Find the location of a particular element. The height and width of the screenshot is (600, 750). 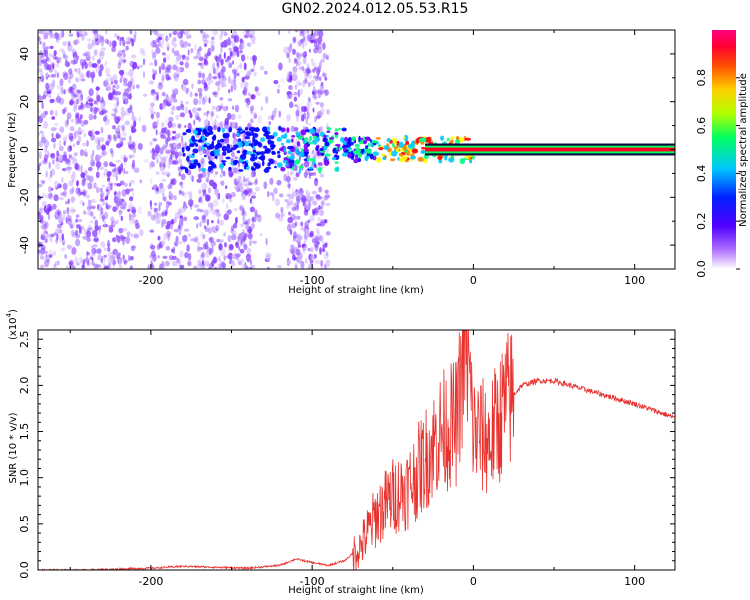

spectrogram-ytick-label: 40 is located at coordinates (24, 54).